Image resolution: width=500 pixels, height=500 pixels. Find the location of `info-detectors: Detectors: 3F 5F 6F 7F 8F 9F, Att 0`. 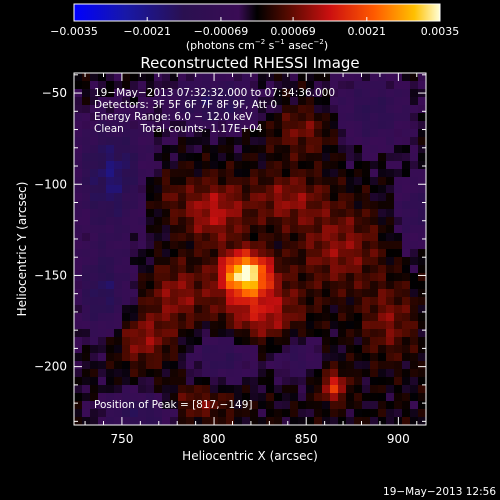

info-detectors: Detectors: 3F 5F 6F 7F 8F 9F, Att 0 is located at coordinates (185, 105).